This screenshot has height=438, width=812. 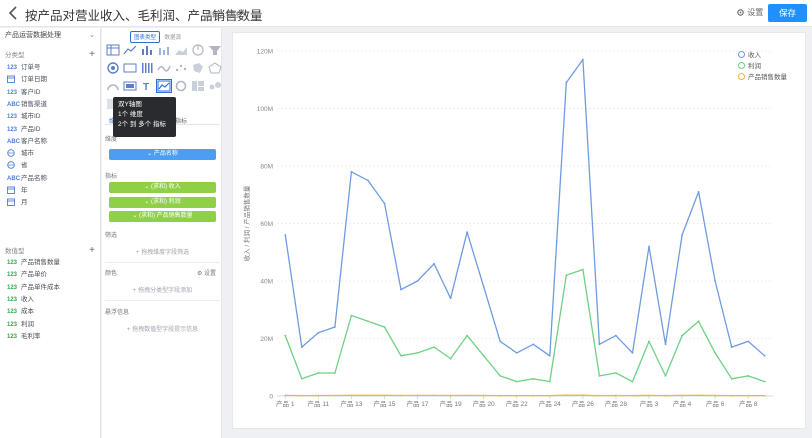 What do you see at coordinates (130, 104) in the screenshot?
I see `tooltip-title: 双Y轴图` at bounding box center [130, 104].